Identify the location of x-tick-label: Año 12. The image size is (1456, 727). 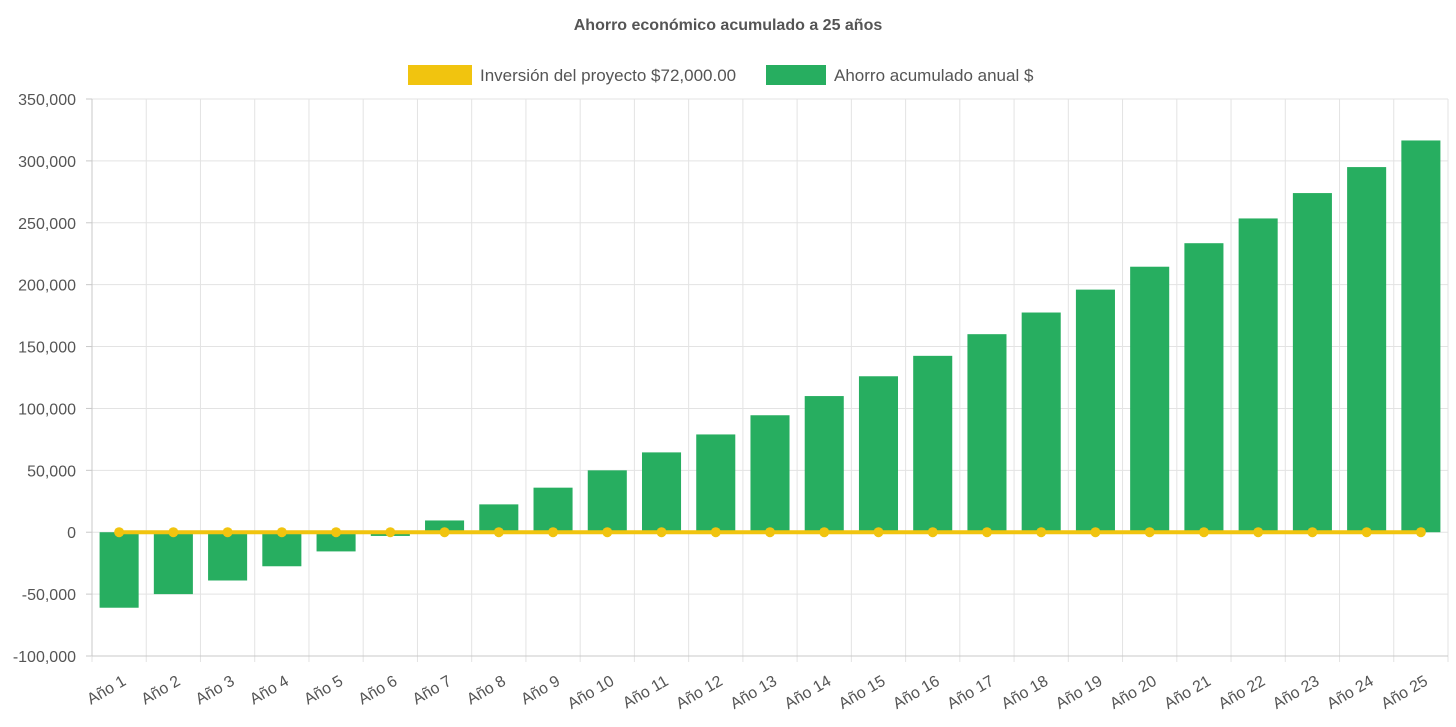
(699, 693).